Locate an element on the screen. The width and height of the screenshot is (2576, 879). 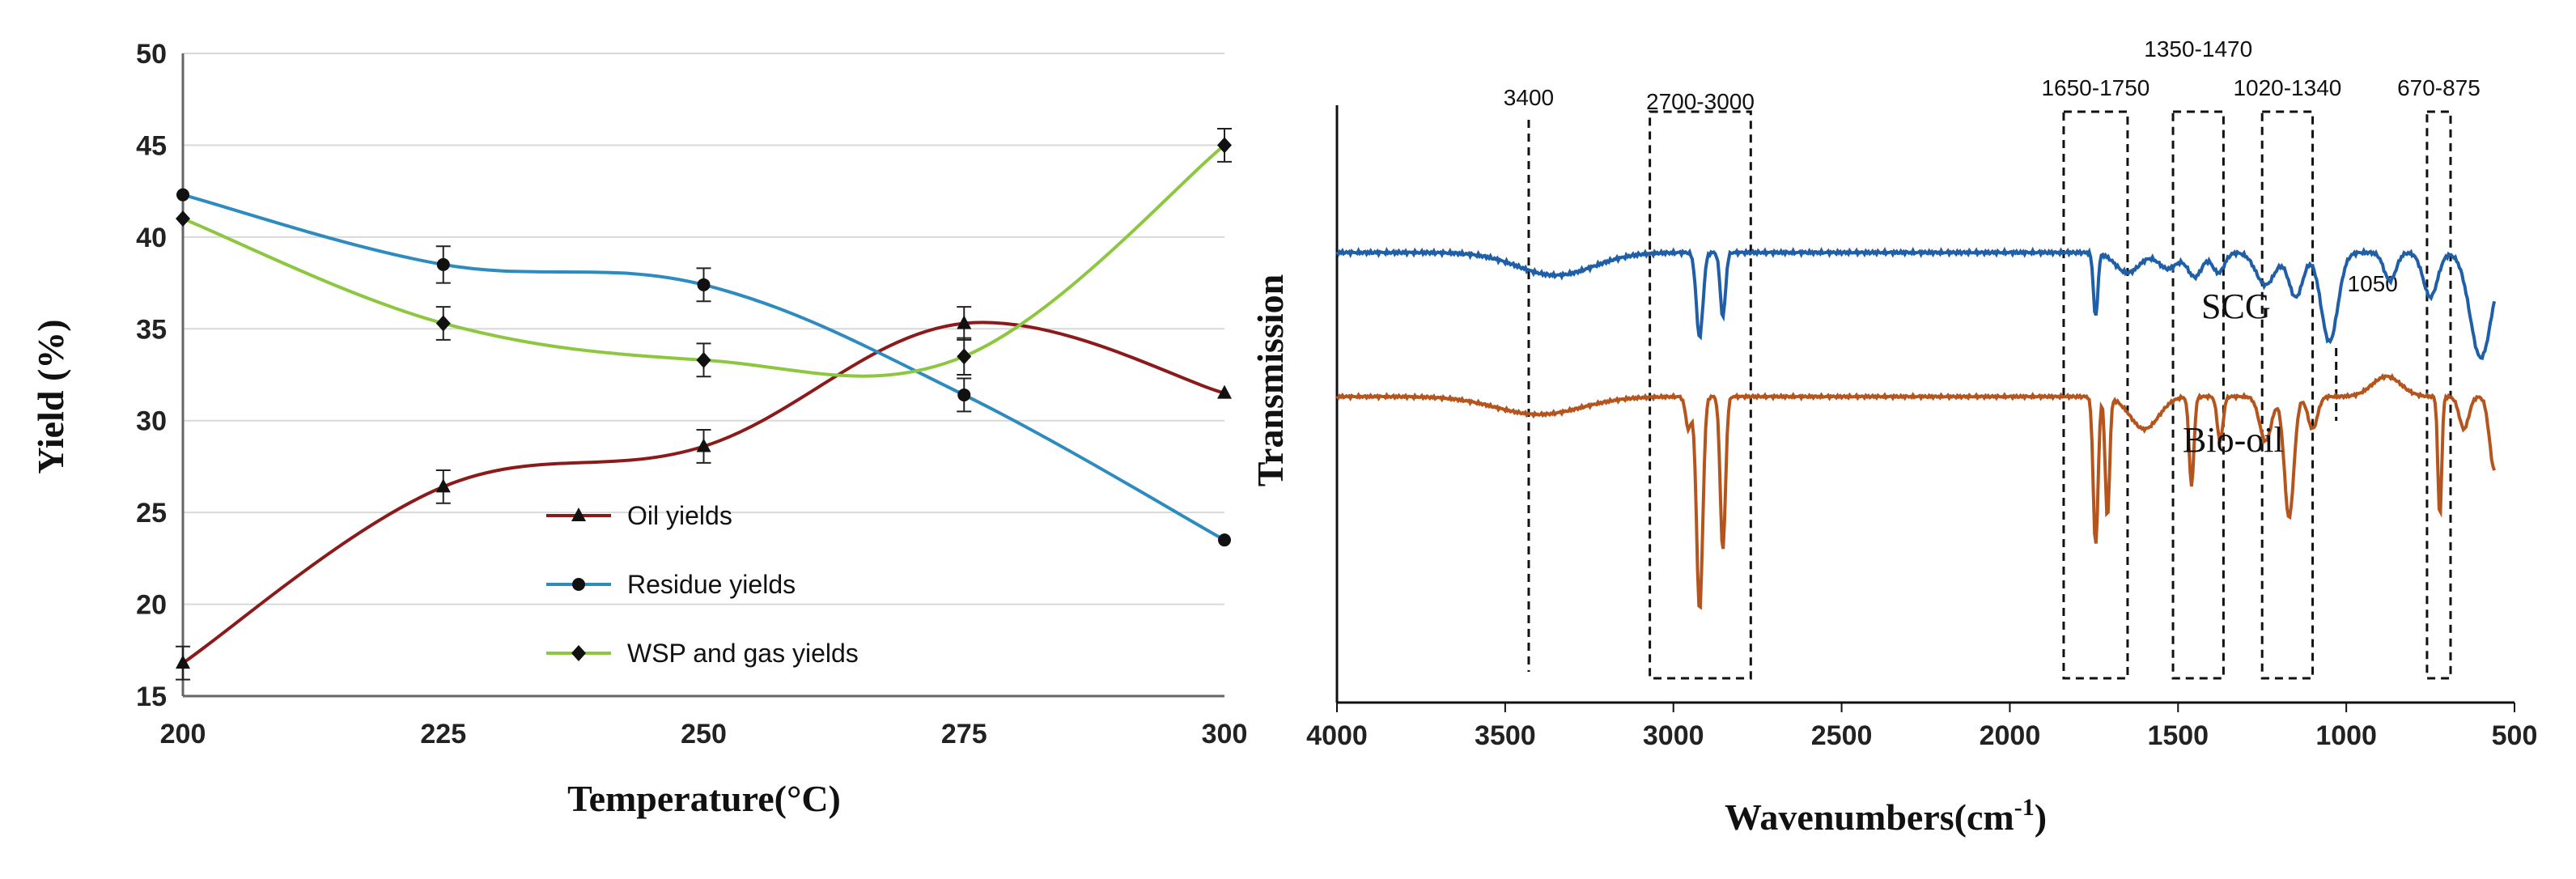
x-tick-label: 500 is located at coordinates (2515, 735).